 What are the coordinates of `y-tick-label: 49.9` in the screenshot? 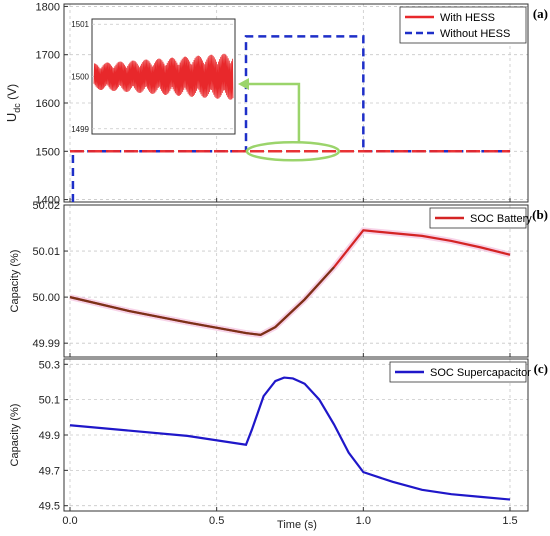 It's located at (49, 436).